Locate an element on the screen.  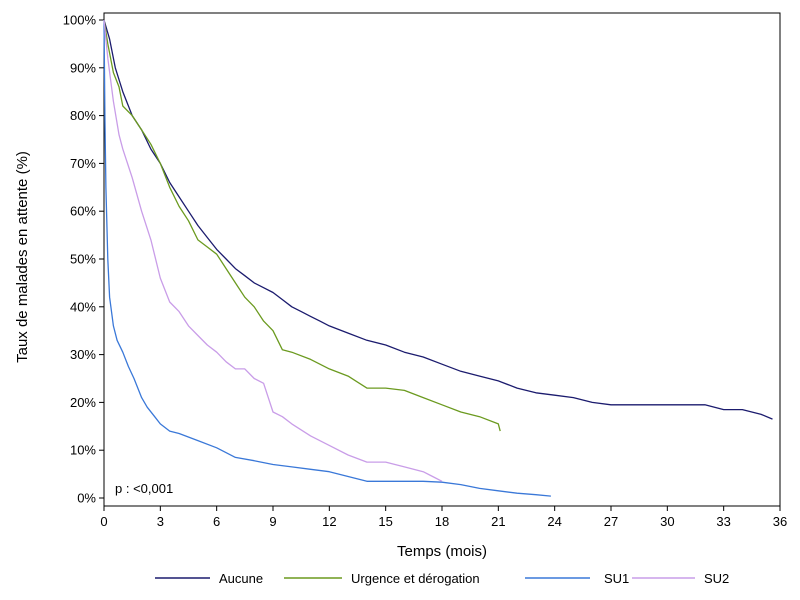
y-tick-label: 50% is located at coordinates (83, 259).